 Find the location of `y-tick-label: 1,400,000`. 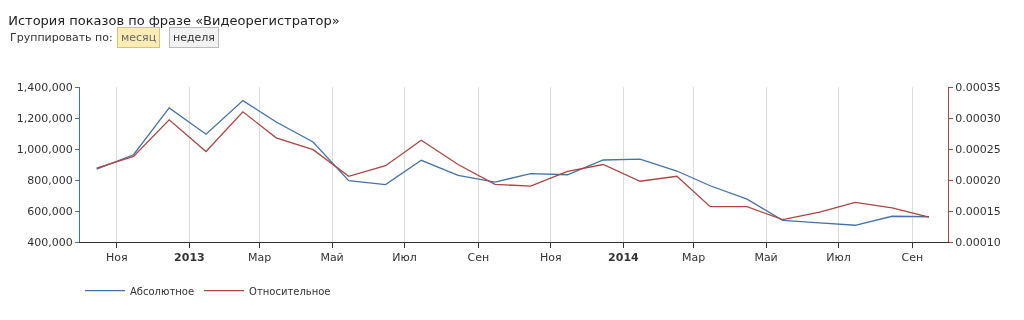

y-tick-label: 1,400,000 is located at coordinates (44, 87).